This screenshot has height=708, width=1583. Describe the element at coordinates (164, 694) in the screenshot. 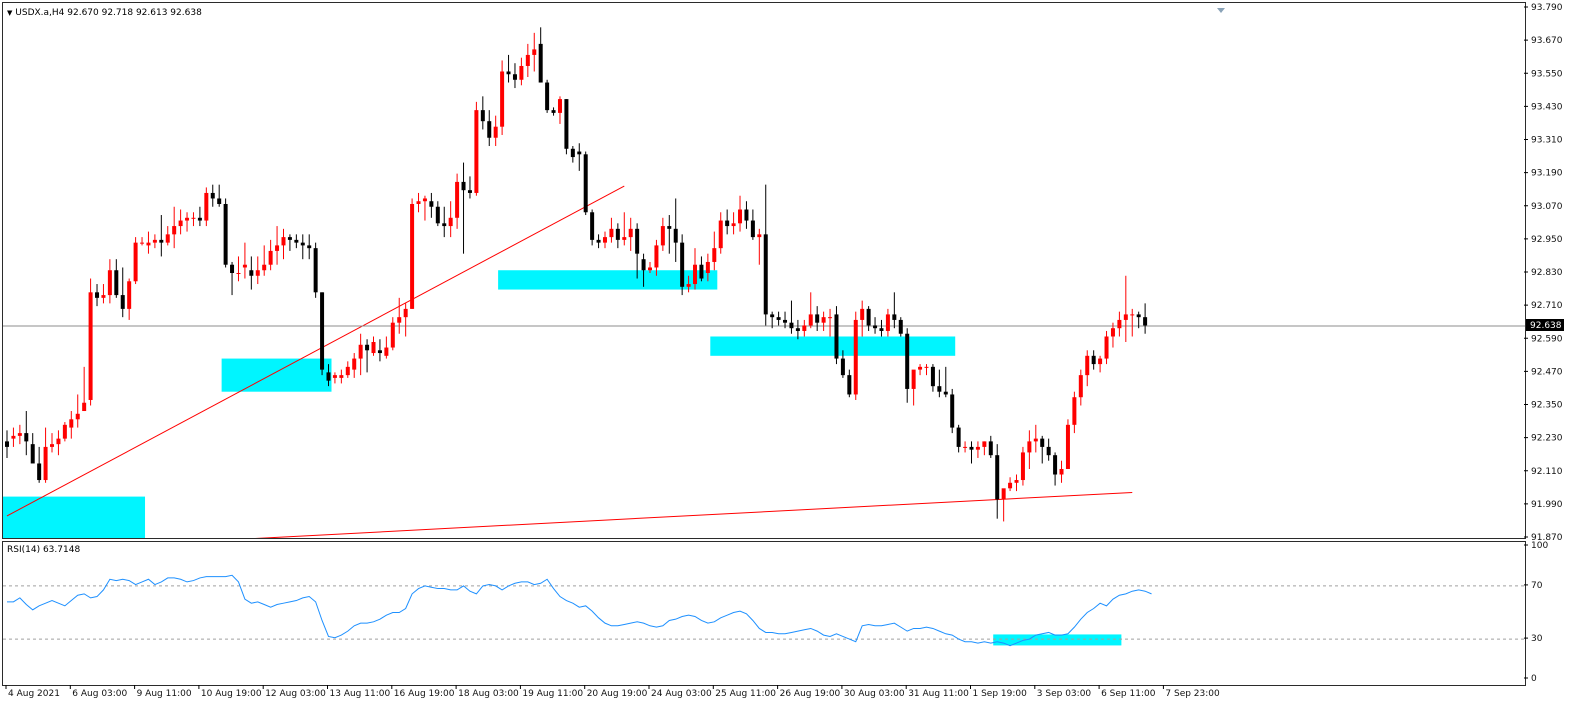

I see `time-label: 9 Aug 11:00` at that location.